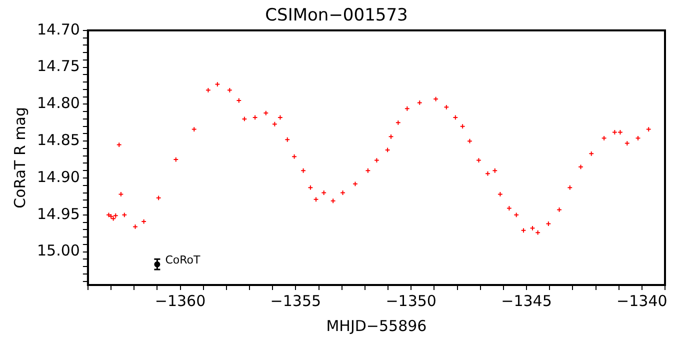 The image size is (695, 340). What do you see at coordinates (182, 260) in the screenshot?
I see `series-label: CoRoT` at bounding box center [182, 260].